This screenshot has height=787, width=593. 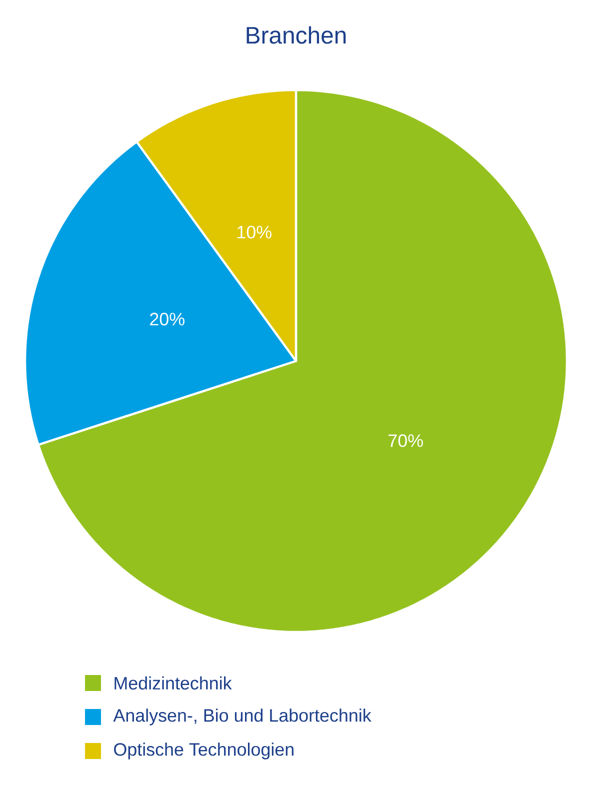 I want to click on data-label: 10%, so click(x=255, y=232).